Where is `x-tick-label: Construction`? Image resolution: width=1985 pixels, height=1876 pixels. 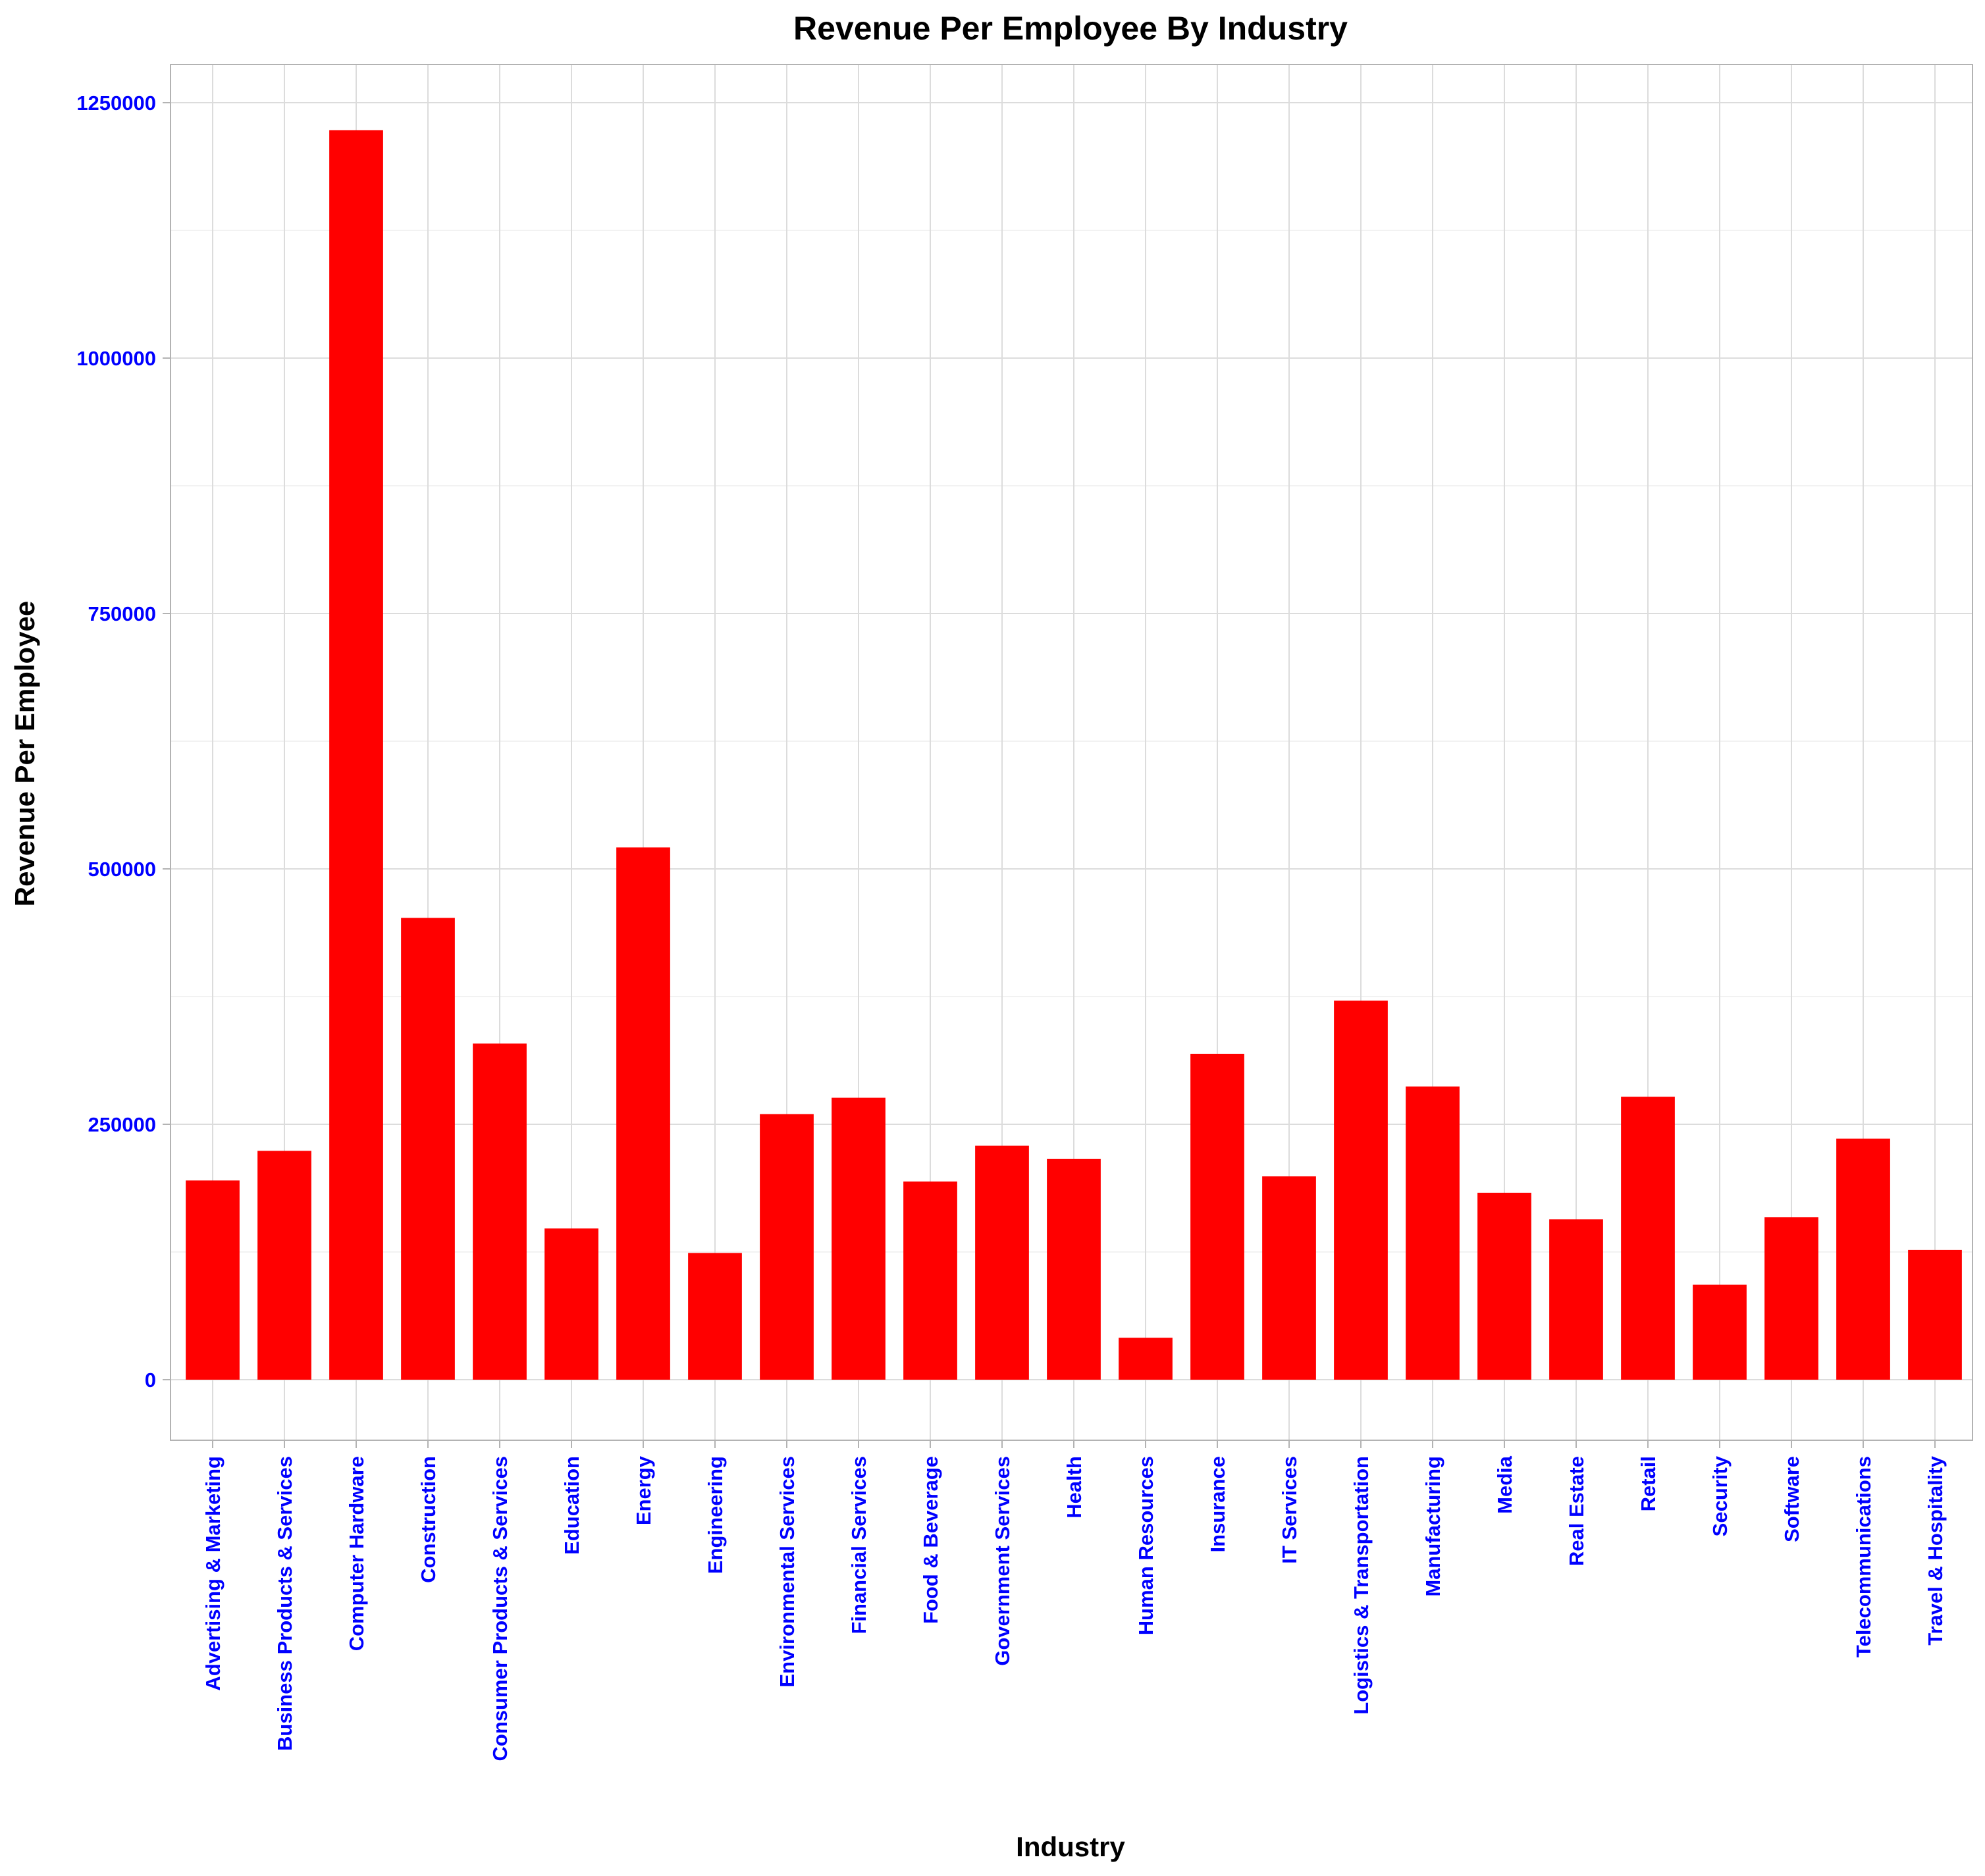
x-tick-label: Construction is located at coordinates (428, 1519).